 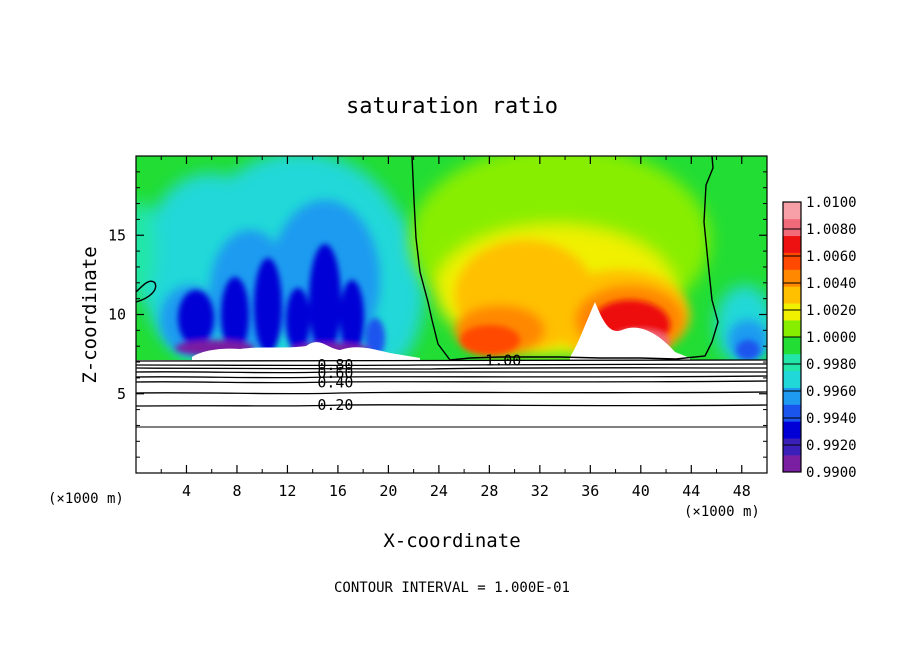 What do you see at coordinates (287, 491) in the screenshot?
I see `x-tick-label: 12` at bounding box center [287, 491].